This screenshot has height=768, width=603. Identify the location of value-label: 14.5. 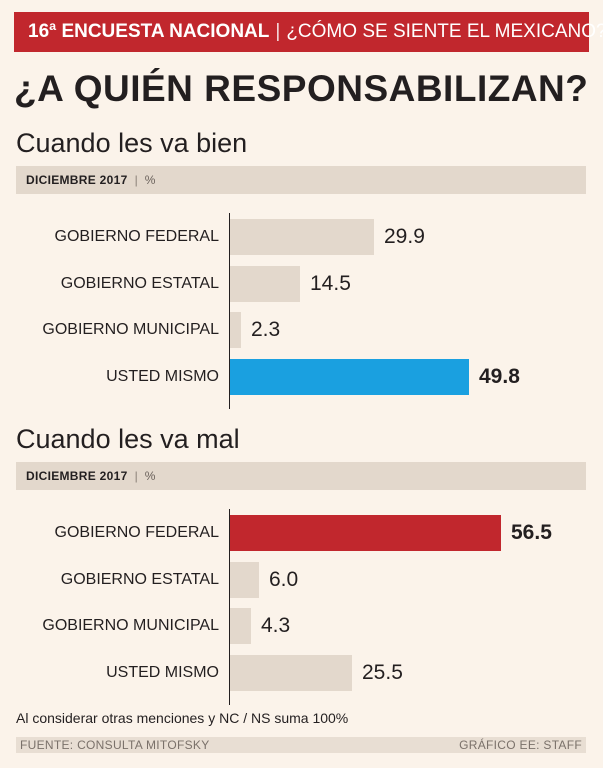
(330, 283).